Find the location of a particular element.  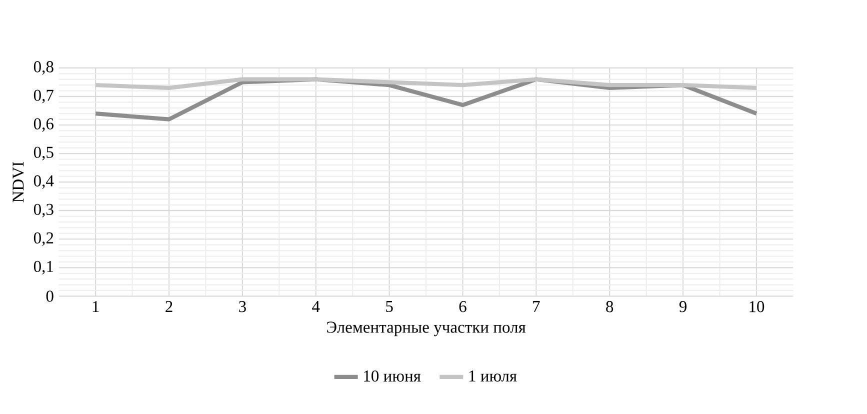

x-tick-label: 2 is located at coordinates (169, 306).